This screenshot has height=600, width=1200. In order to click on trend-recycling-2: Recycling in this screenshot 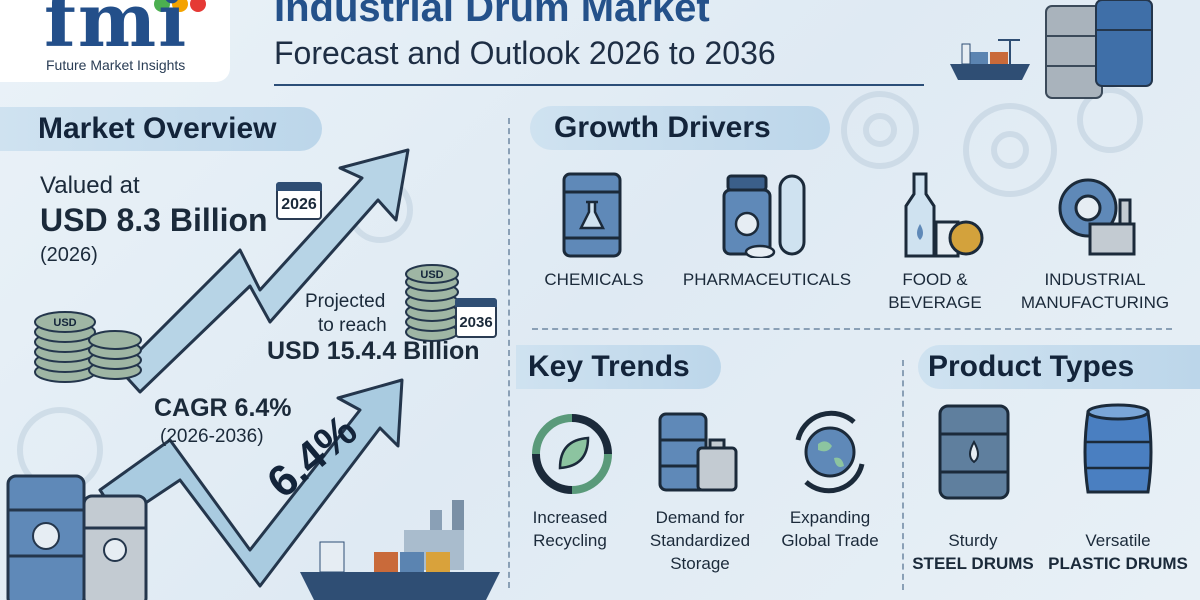, I will do `click(570, 540)`.